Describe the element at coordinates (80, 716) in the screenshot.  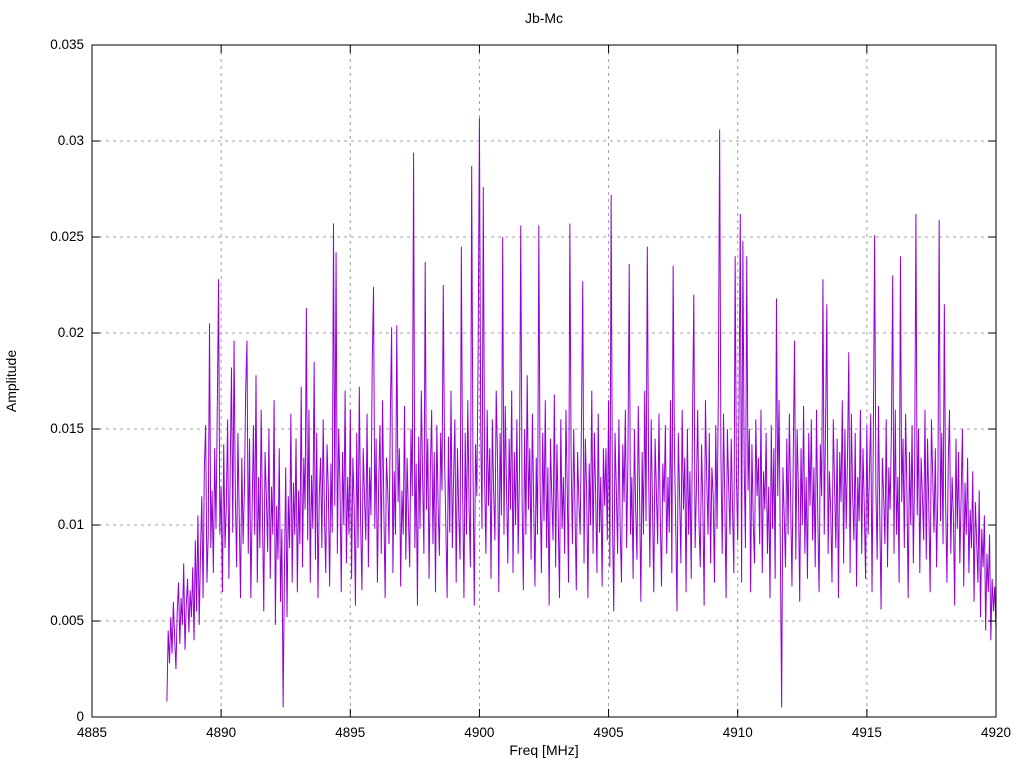
I see `y-tick-label: 0` at that location.